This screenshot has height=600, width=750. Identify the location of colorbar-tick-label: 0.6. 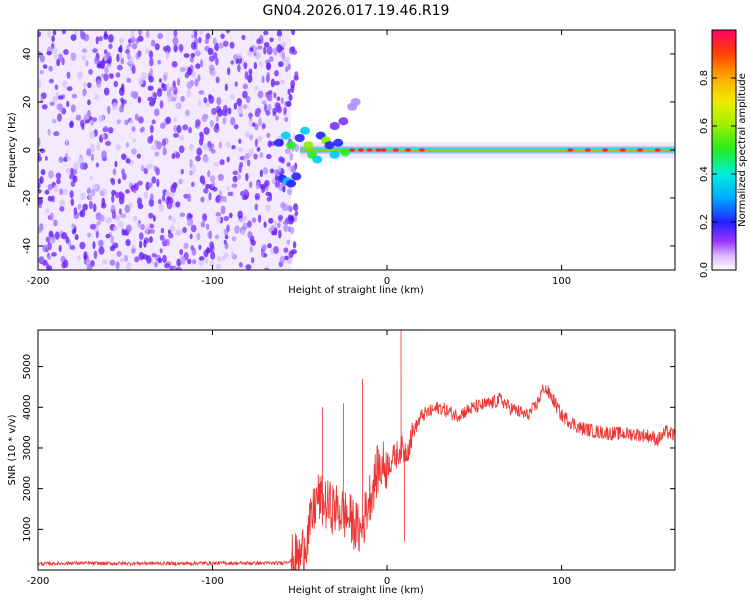
(704, 126).